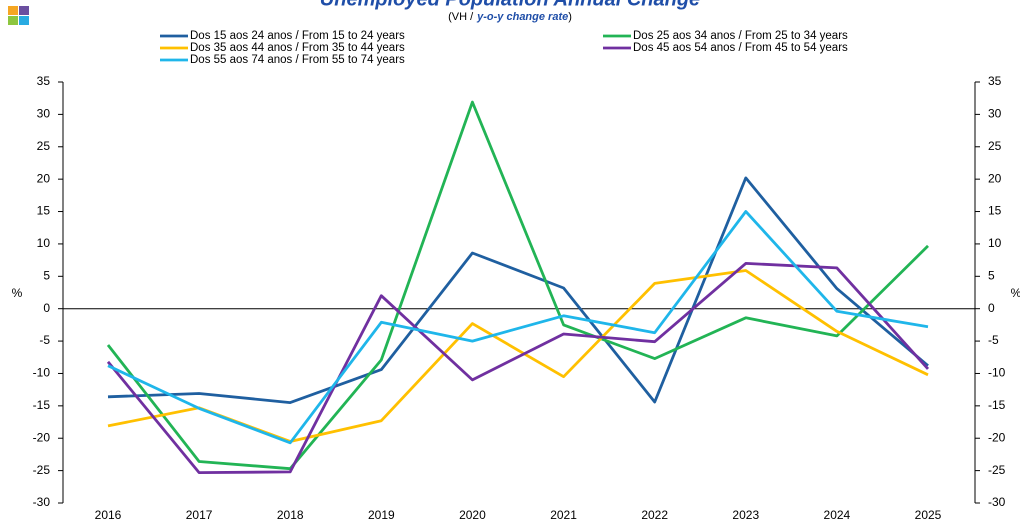  What do you see at coordinates (44, 243) in the screenshot?
I see `y-tick-label: 10` at bounding box center [44, 243].